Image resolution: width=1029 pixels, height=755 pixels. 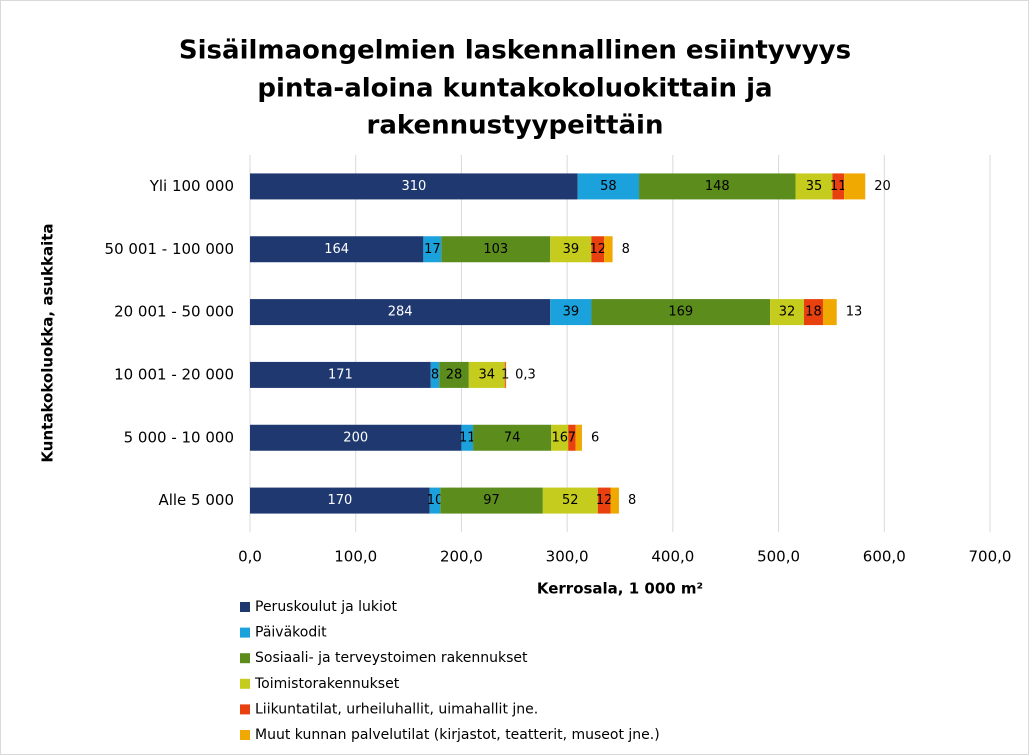 I want to click on data-label: 74, so click(x=512, y=437).